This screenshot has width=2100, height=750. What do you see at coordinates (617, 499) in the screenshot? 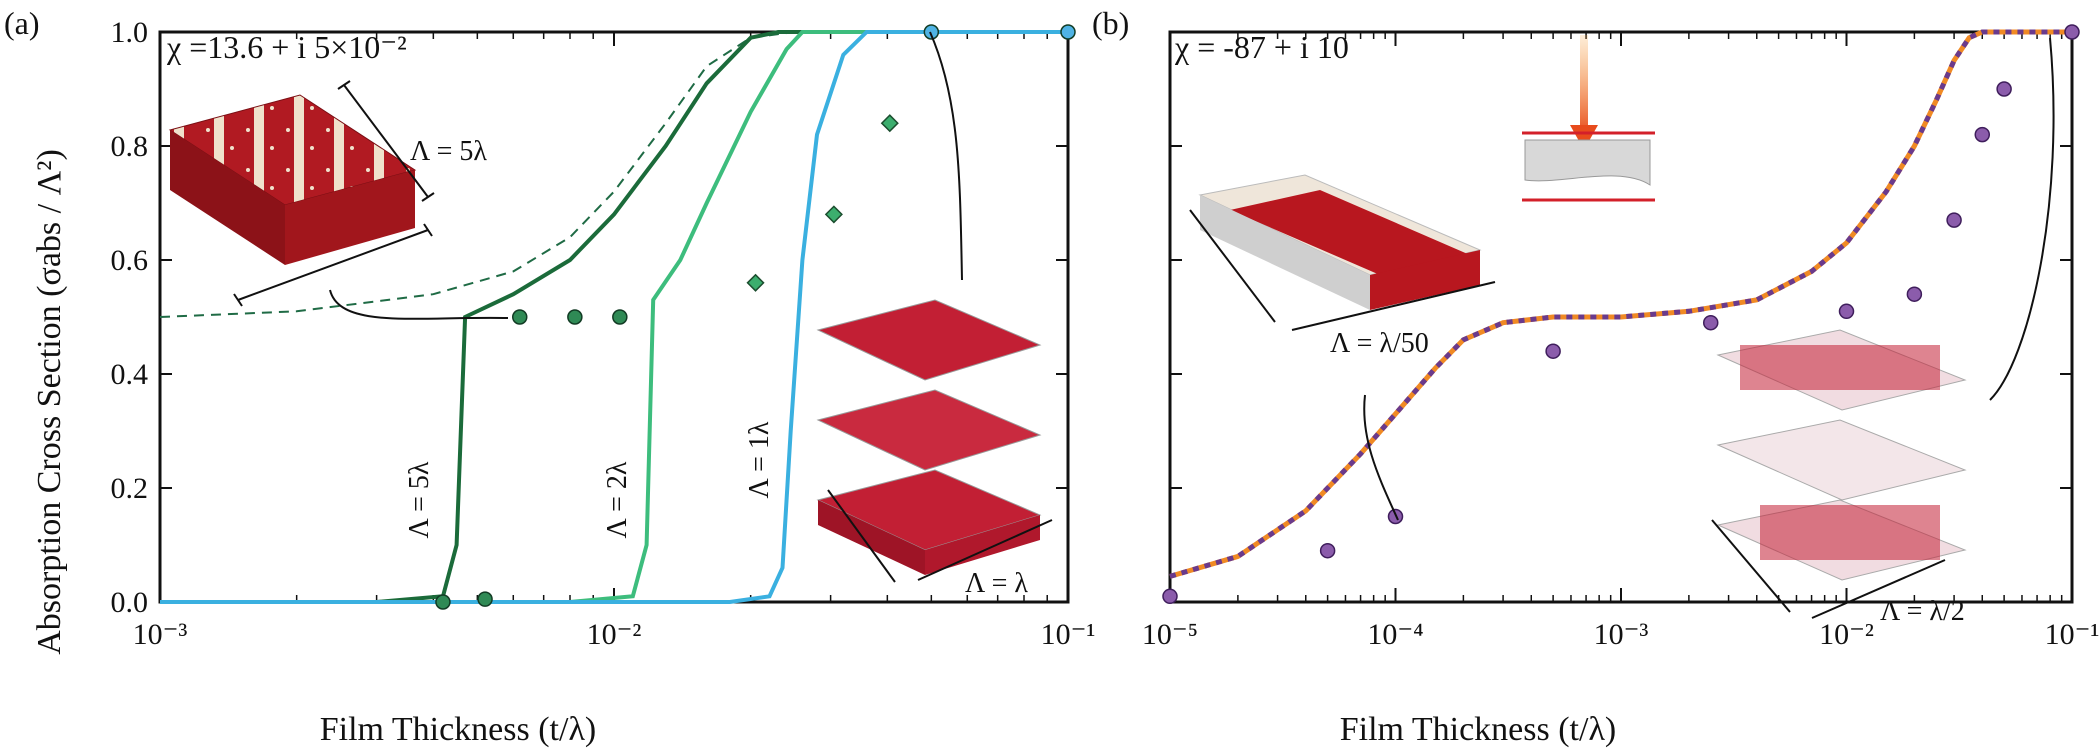
I see `curve-label-2lambda: Λ = 2λ` at bounding box center [617, 499].